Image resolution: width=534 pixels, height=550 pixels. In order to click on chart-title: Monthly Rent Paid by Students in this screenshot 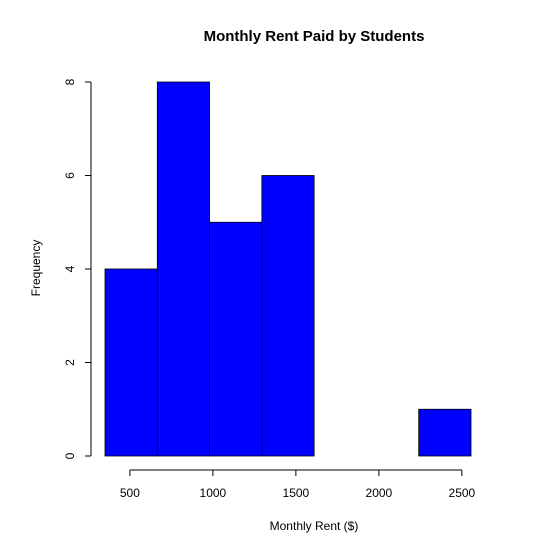, I will do `click(314, 36)`.